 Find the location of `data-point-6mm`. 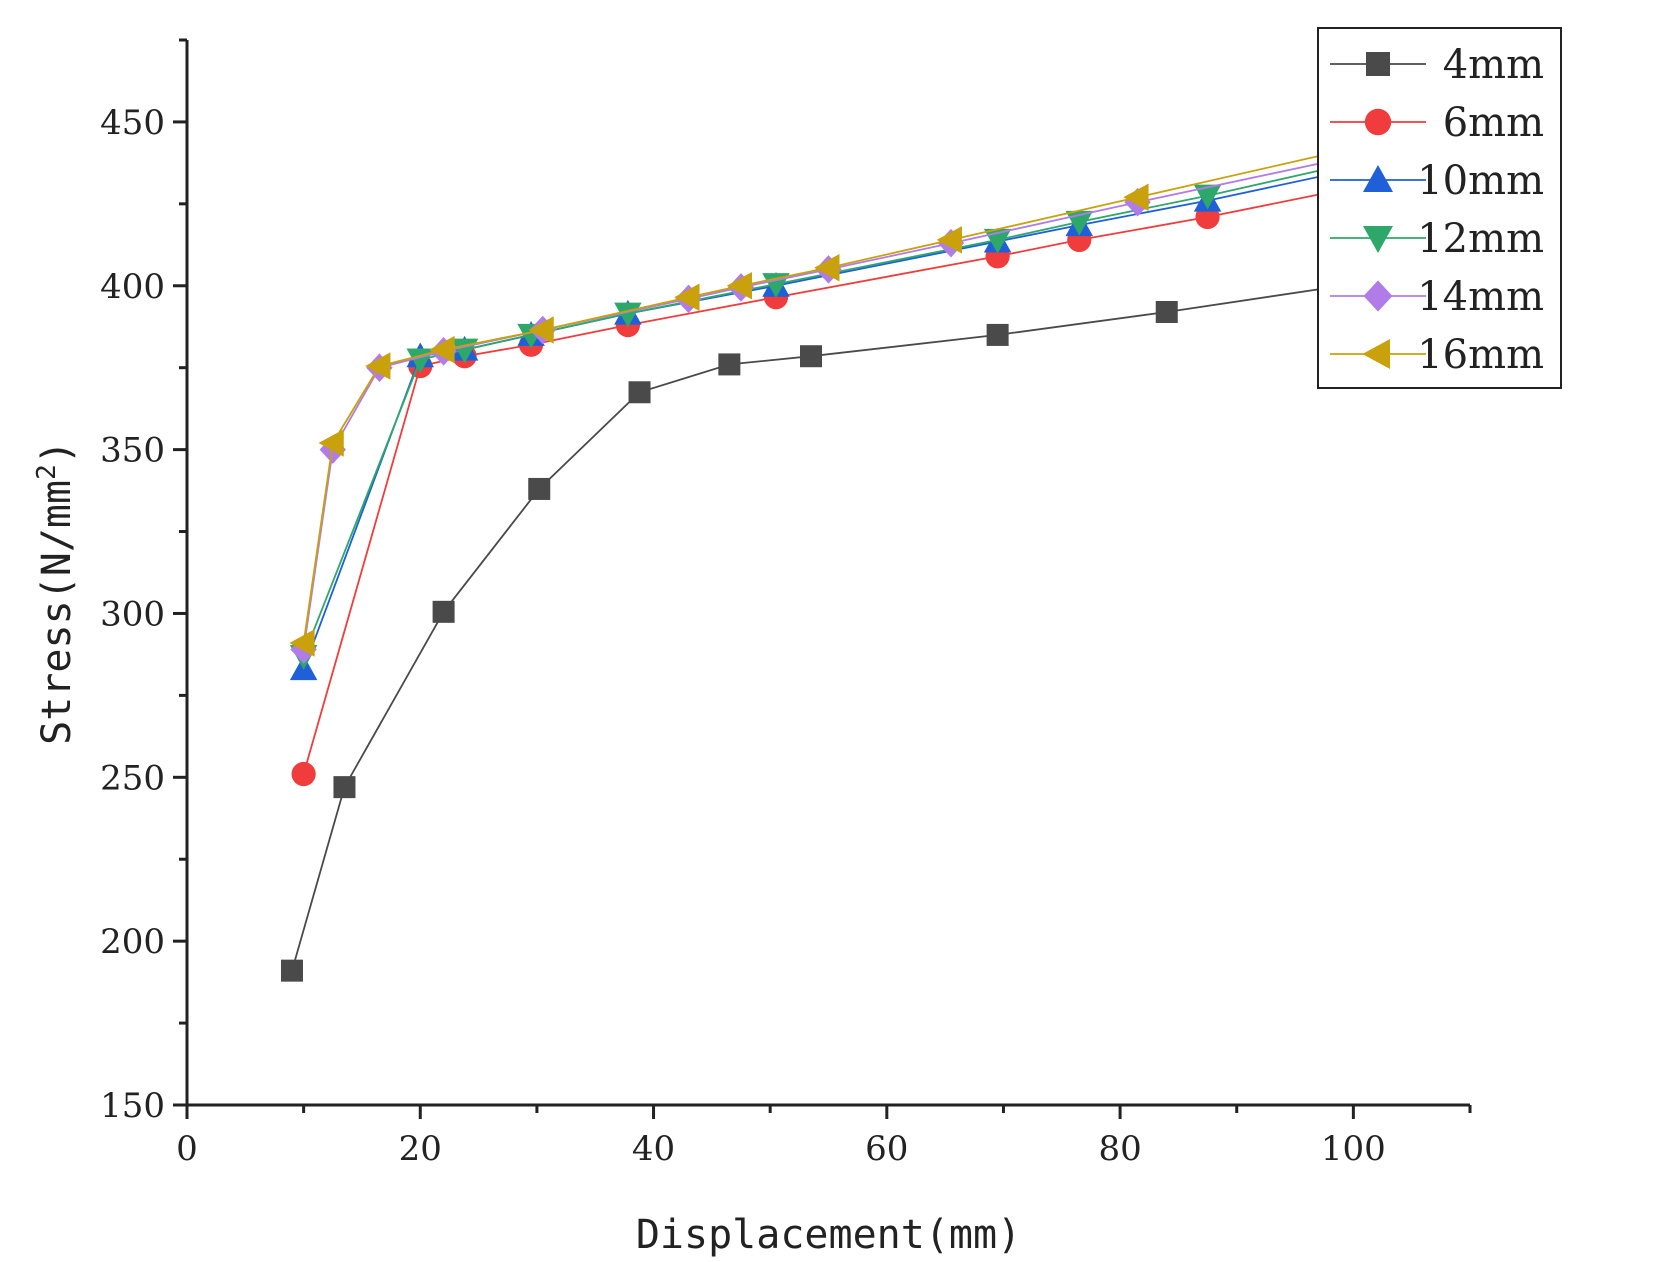

data-point-6mm is located at coordinates (303, 774).